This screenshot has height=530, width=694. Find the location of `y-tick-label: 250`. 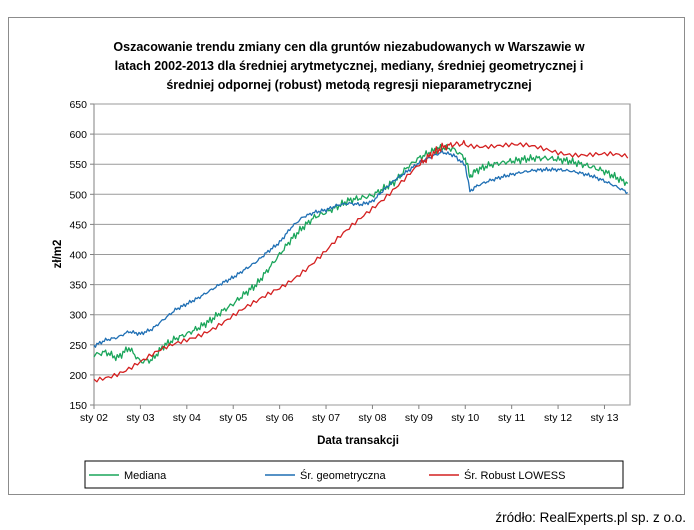

y-tick-label: 250 is located at coordinates (78, 346).